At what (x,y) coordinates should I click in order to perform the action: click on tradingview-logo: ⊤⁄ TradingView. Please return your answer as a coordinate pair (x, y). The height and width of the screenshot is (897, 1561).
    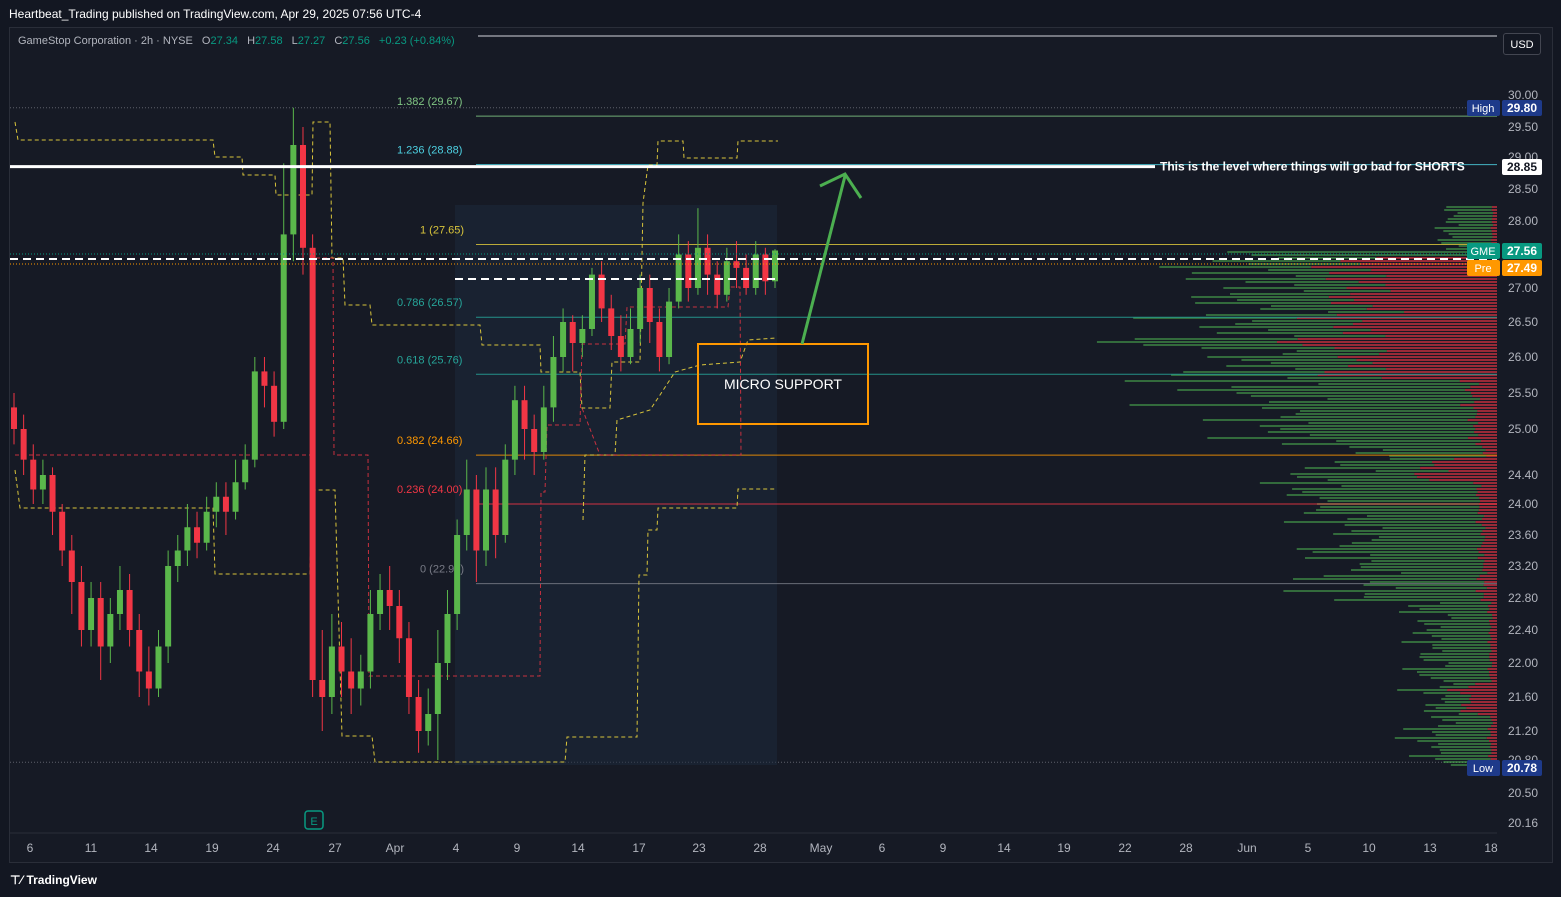
    Looking at the image, I should click on (53, 880).